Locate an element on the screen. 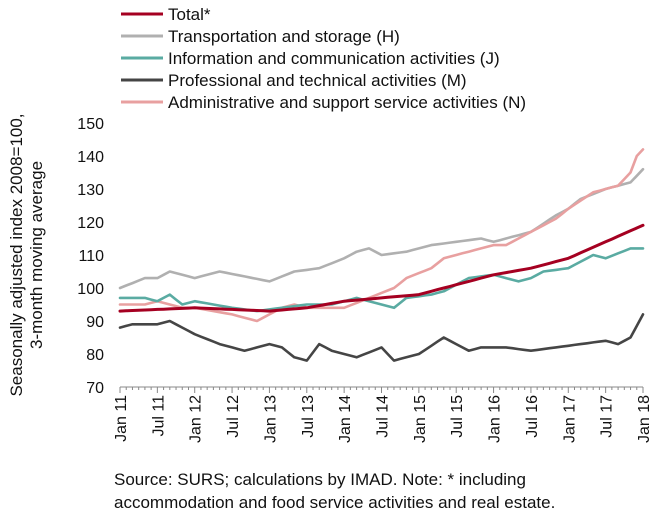 Image resolution: width=667 pixels, height=524 pixels. x-tick-label: Jul 17 is located at coordinates (607, 416).